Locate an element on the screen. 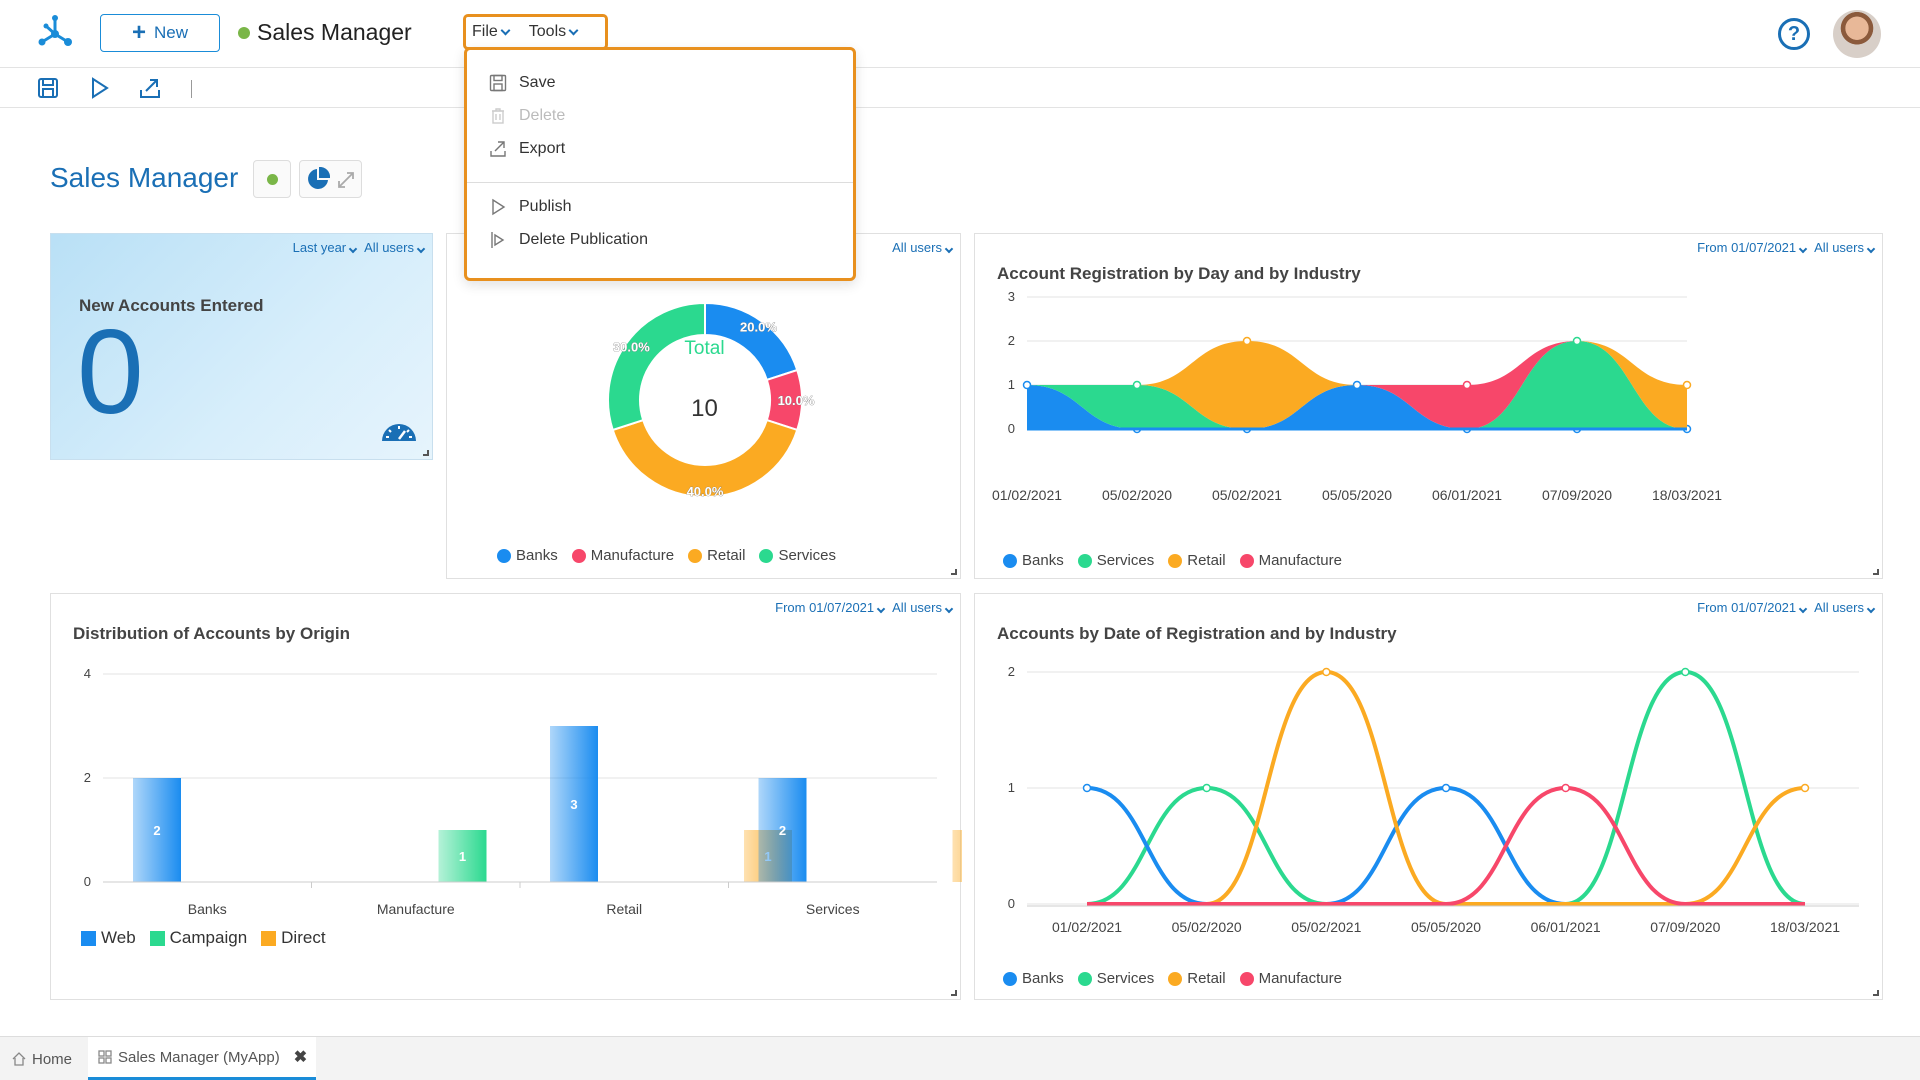  area-series-retail is located at coordinates (1357, 385).